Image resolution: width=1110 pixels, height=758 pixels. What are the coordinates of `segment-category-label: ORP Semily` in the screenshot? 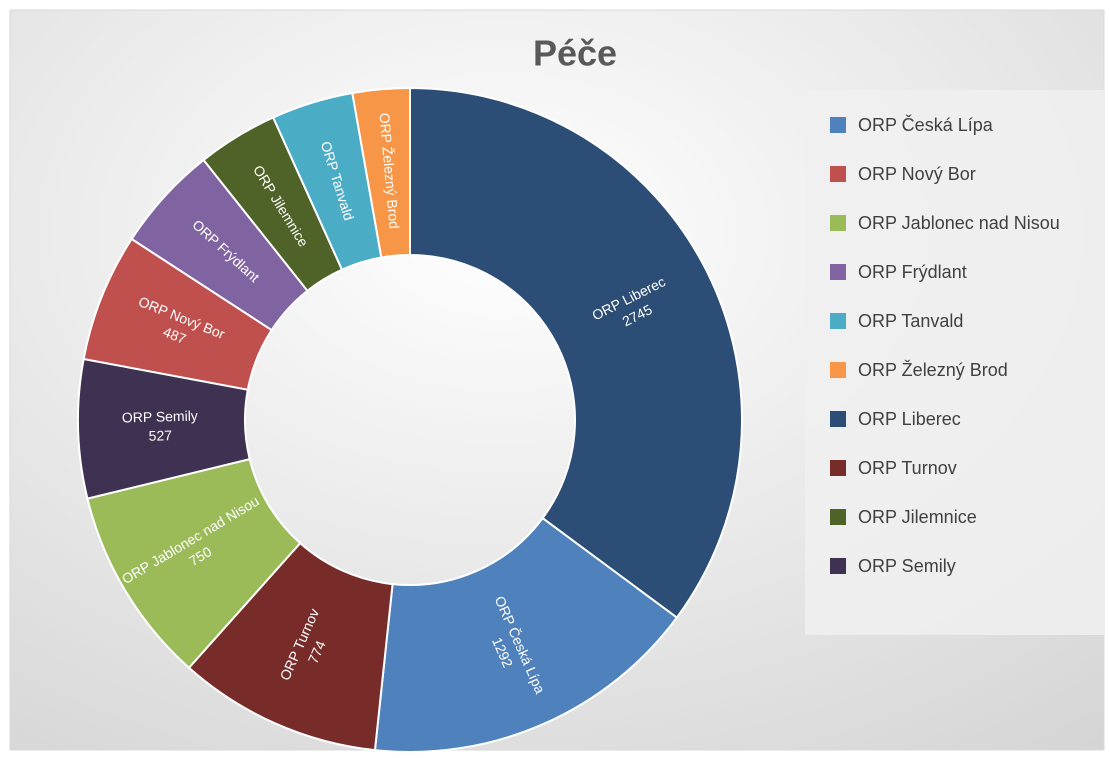 It's located at (160, 416).